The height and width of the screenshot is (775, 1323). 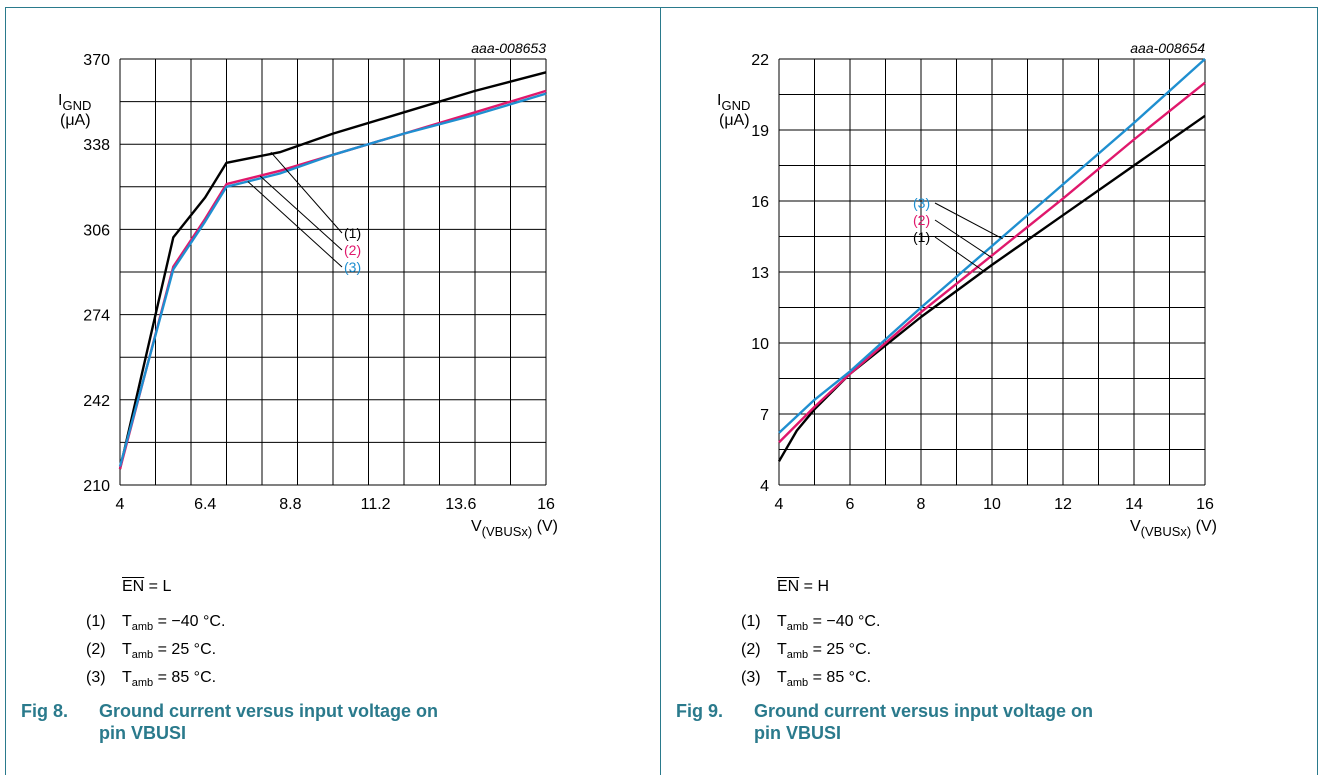 I want to click on y-tick-label: 16, so click(x=760, y=202).